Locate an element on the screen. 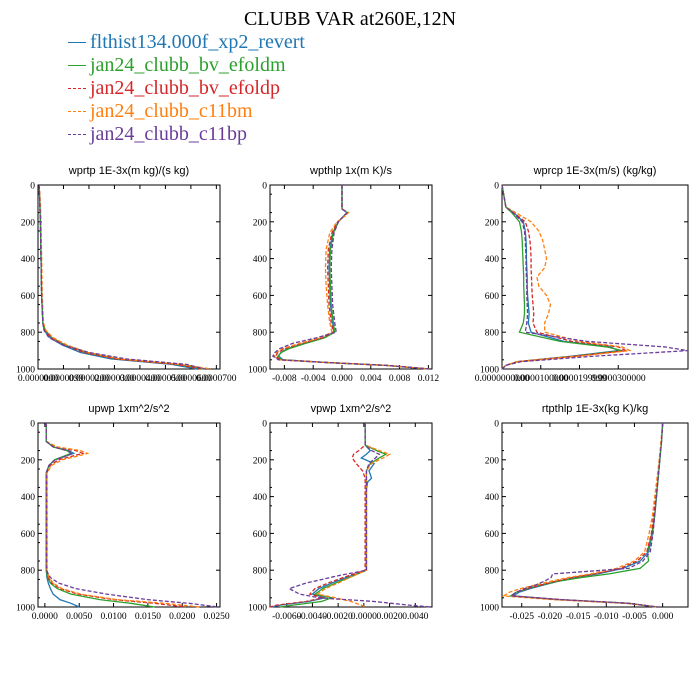  x-tick-label: 0.000 is located at coordinates (342, 379).